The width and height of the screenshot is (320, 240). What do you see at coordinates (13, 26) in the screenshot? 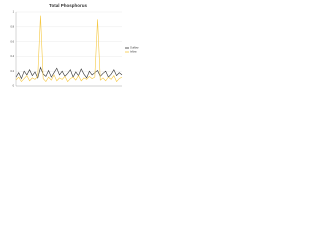
I see `y-tick-label: 0.8` at bounding box center [13, 26].